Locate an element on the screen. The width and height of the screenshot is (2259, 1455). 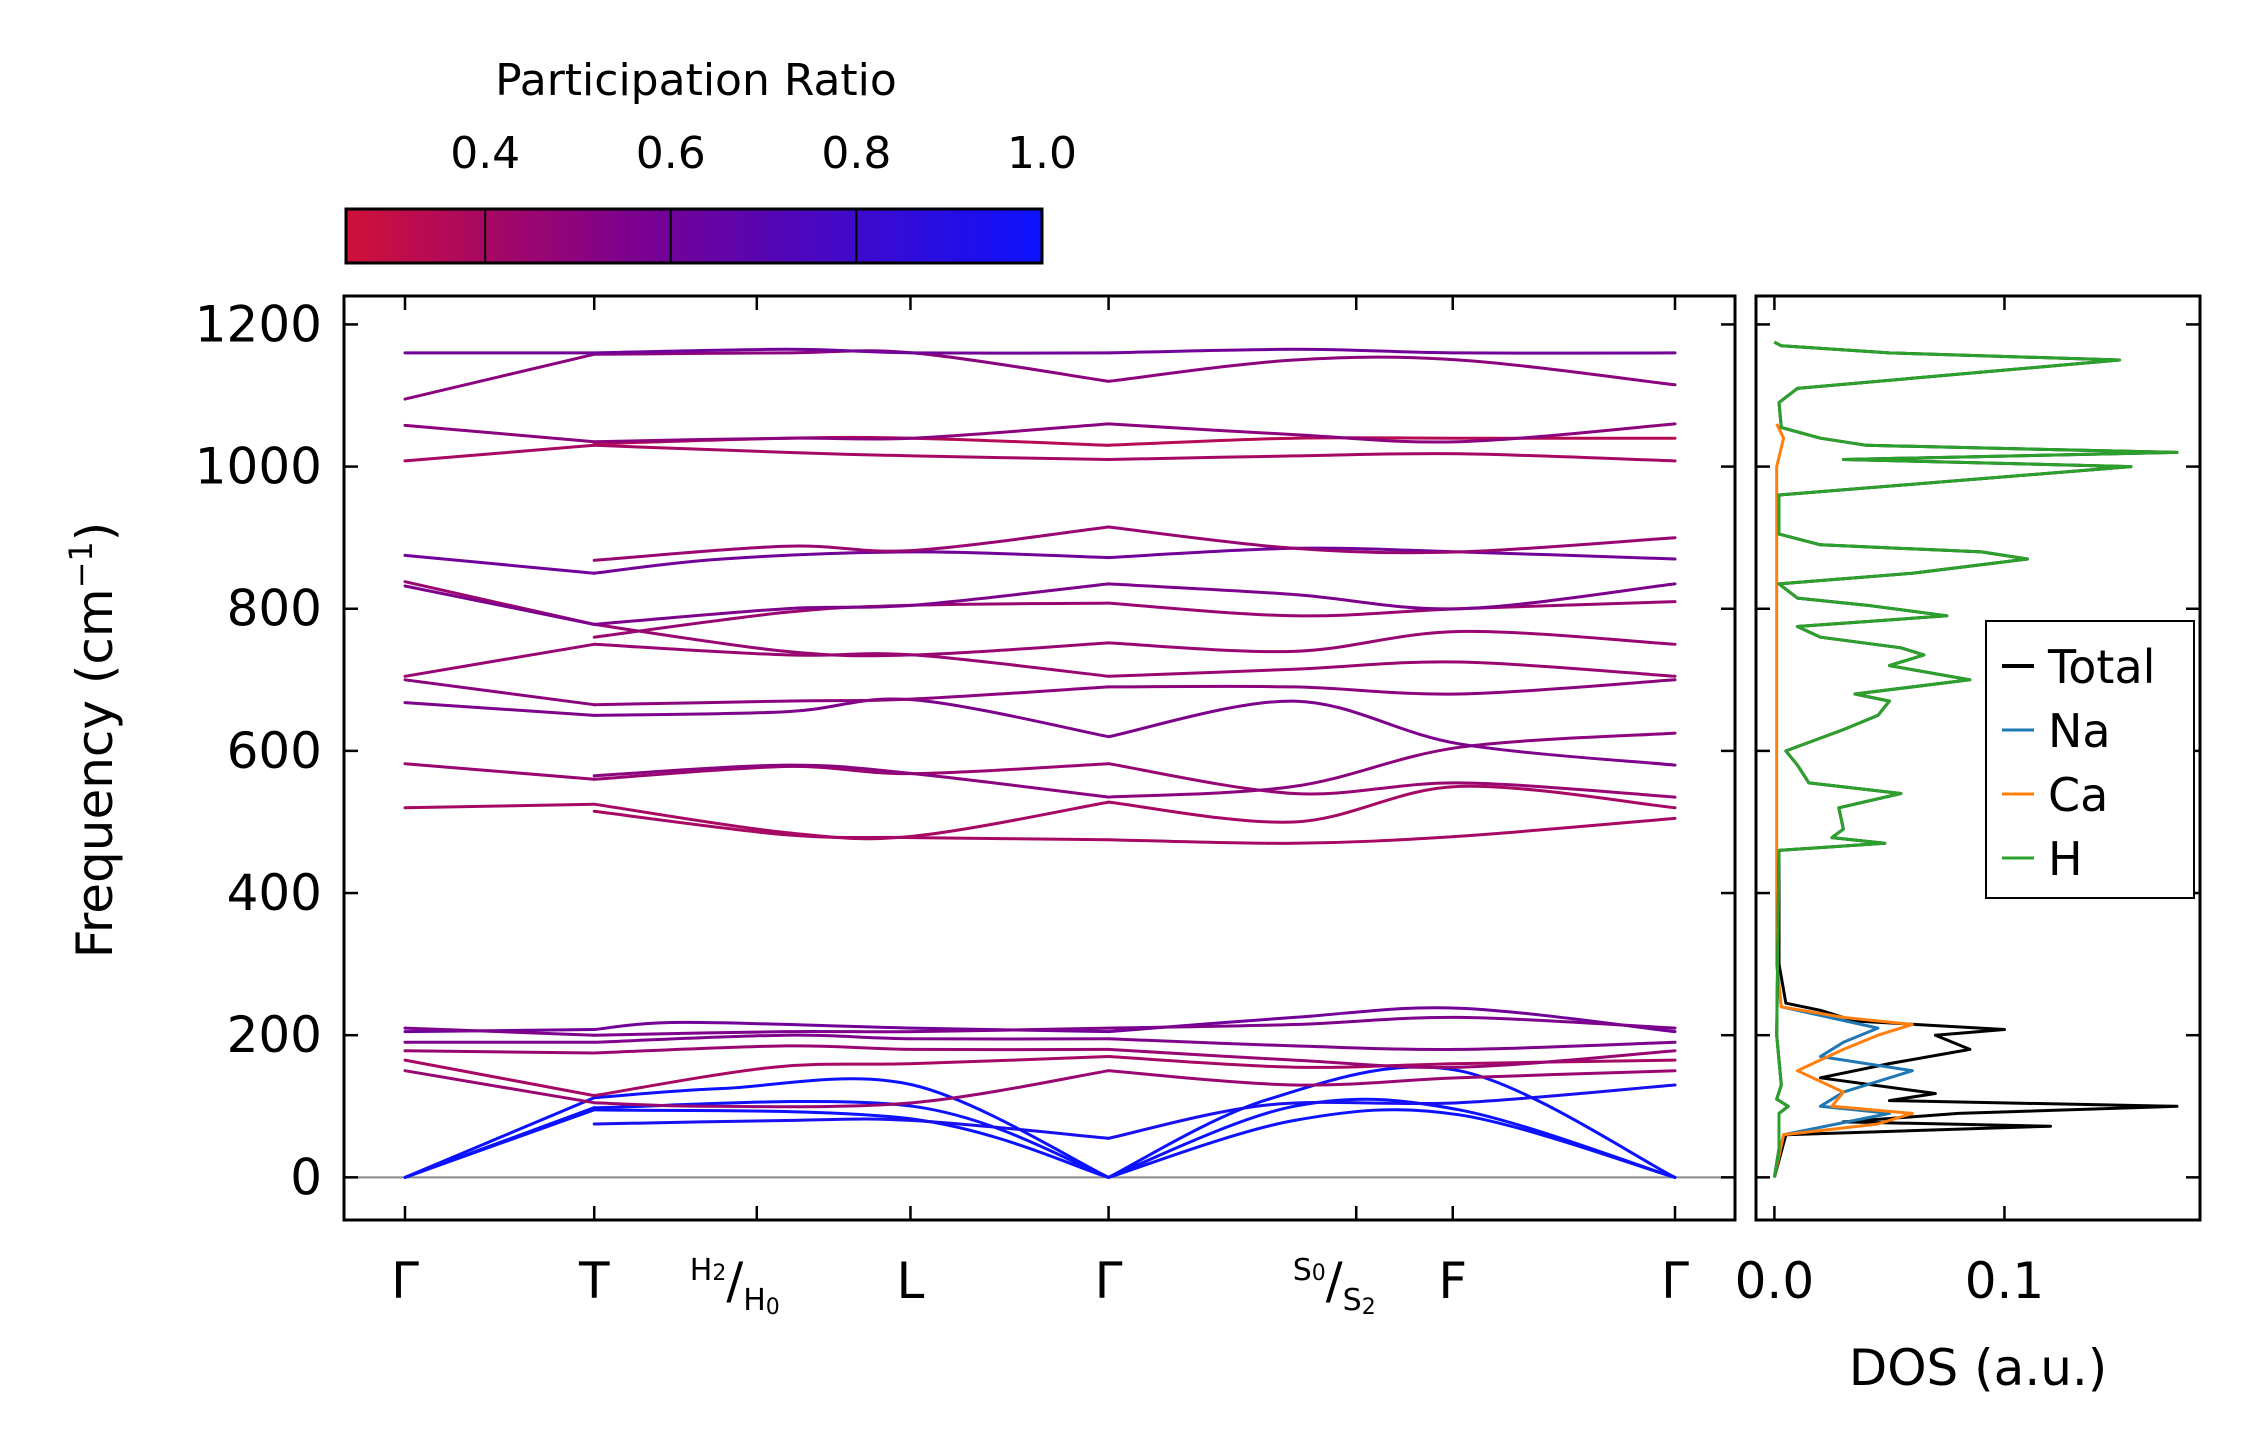
dos-x-tick-label: 0.0 is located at coordinates (1775, 1281).